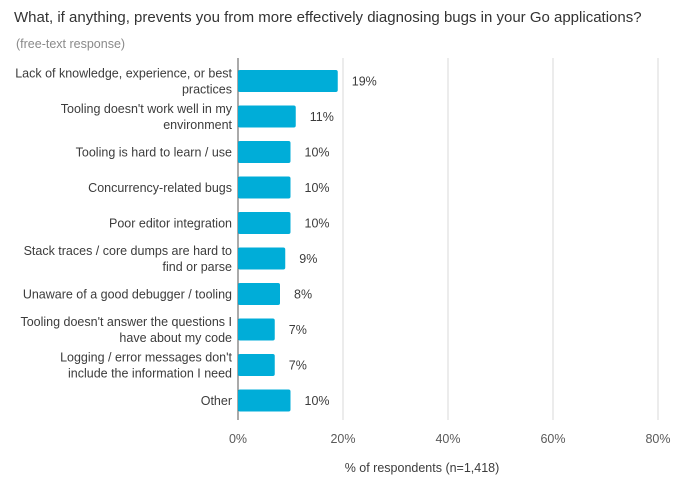  Describe the element at coordinates (238, 439) in the screenshot. I see `x-tick-label: 0%` at that location.